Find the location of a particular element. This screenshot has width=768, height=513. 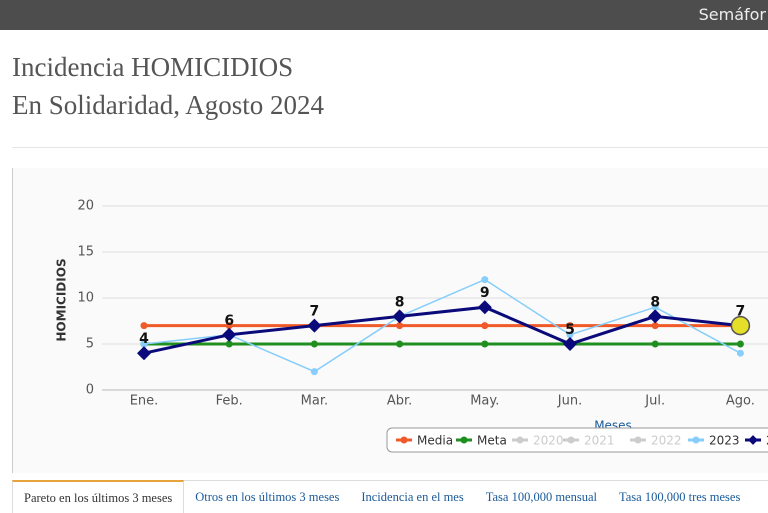

tab: Otros en los últimos 3 meses is located at coordinates (267, 497).